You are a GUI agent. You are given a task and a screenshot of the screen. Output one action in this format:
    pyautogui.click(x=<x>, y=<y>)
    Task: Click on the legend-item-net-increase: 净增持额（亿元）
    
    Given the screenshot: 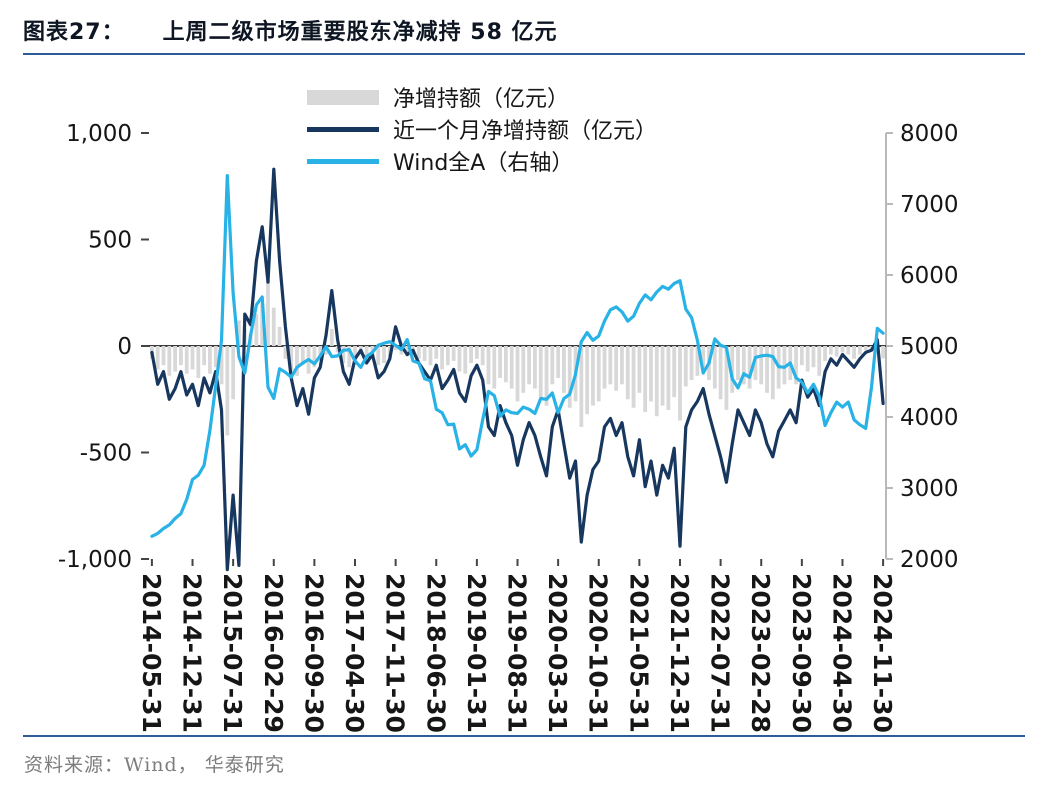 What is the action you would take?
    pyautogui.click(x=482, y=97)
    